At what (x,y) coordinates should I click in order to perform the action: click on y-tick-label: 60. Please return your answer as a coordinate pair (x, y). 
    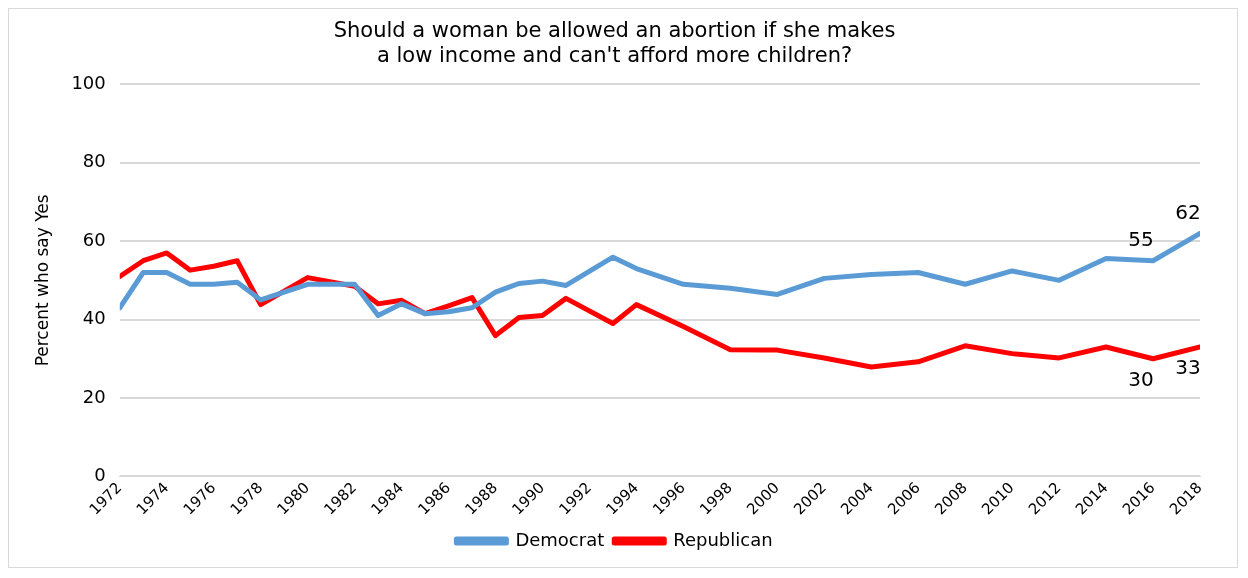
    Looking at the image, I should click on (94, 239).